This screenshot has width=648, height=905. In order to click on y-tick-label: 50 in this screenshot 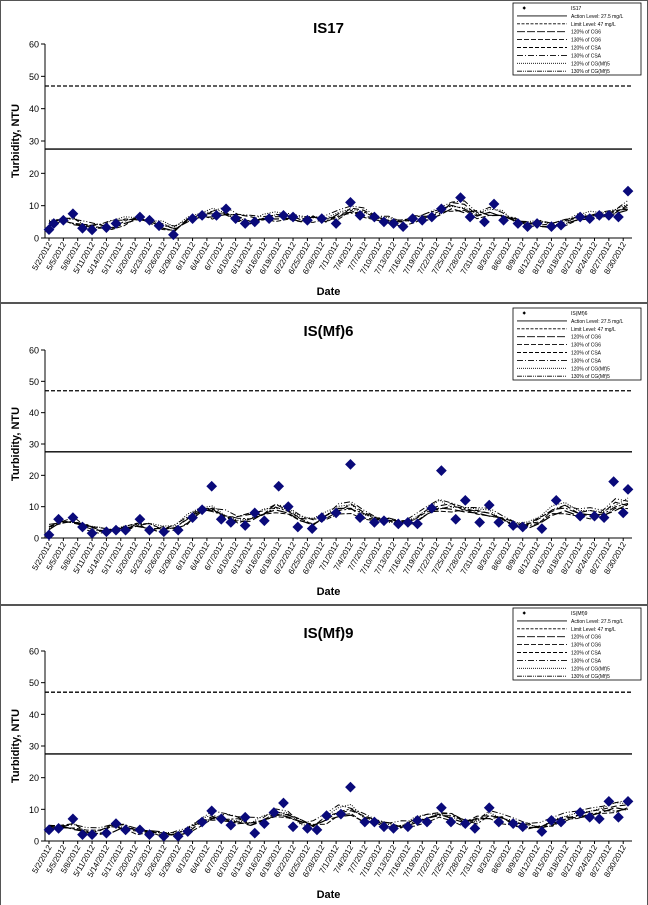, I will do `click(34, 683)`.